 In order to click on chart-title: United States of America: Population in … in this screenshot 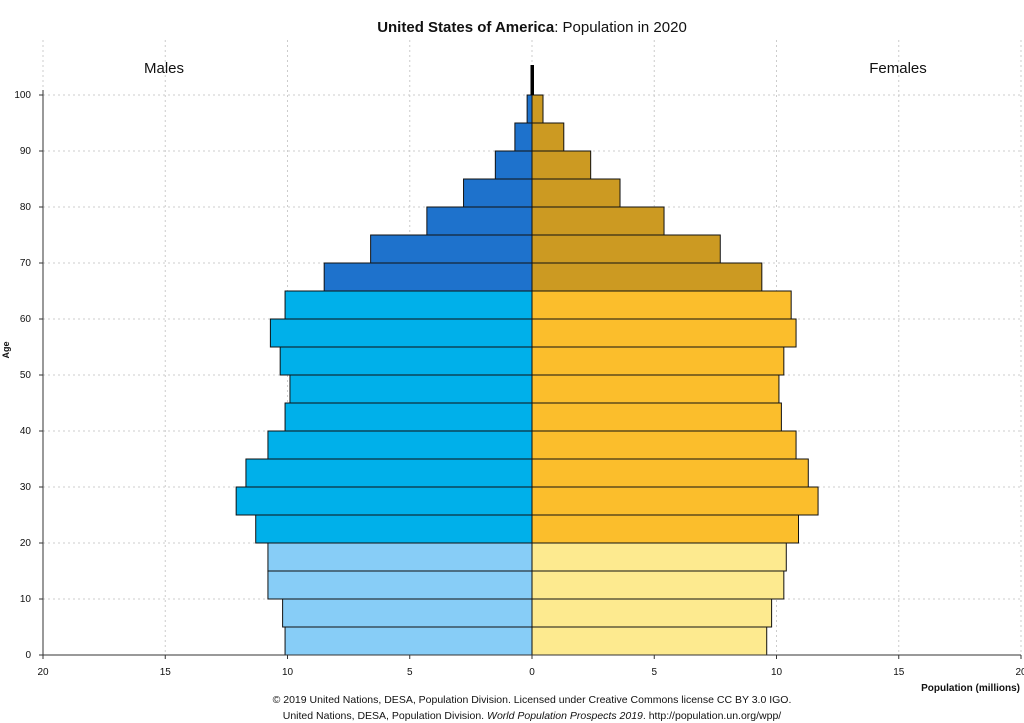, I will do `click(532, 27)`.